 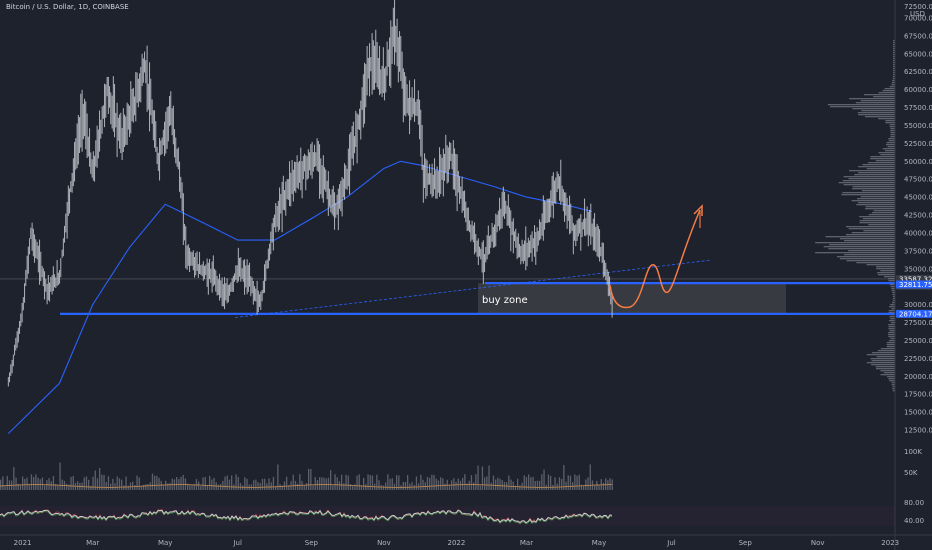 I want to click on rsi-tick-label: 40.00, so click(x=914, y=521).